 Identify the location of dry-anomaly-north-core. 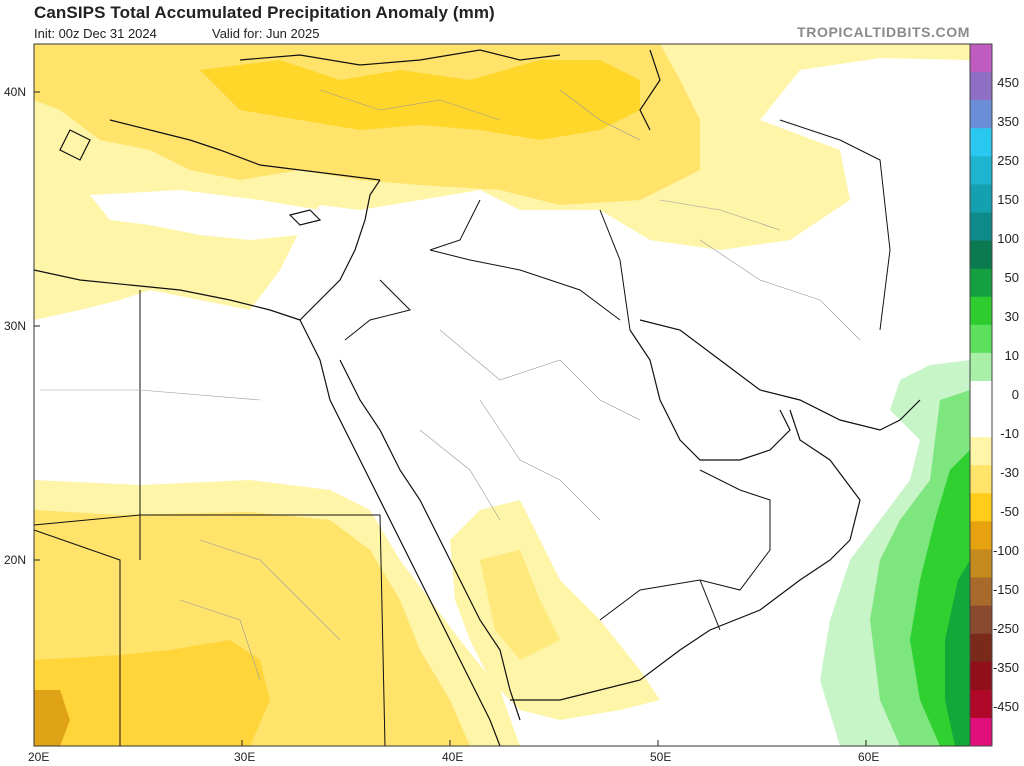
(420, 100).